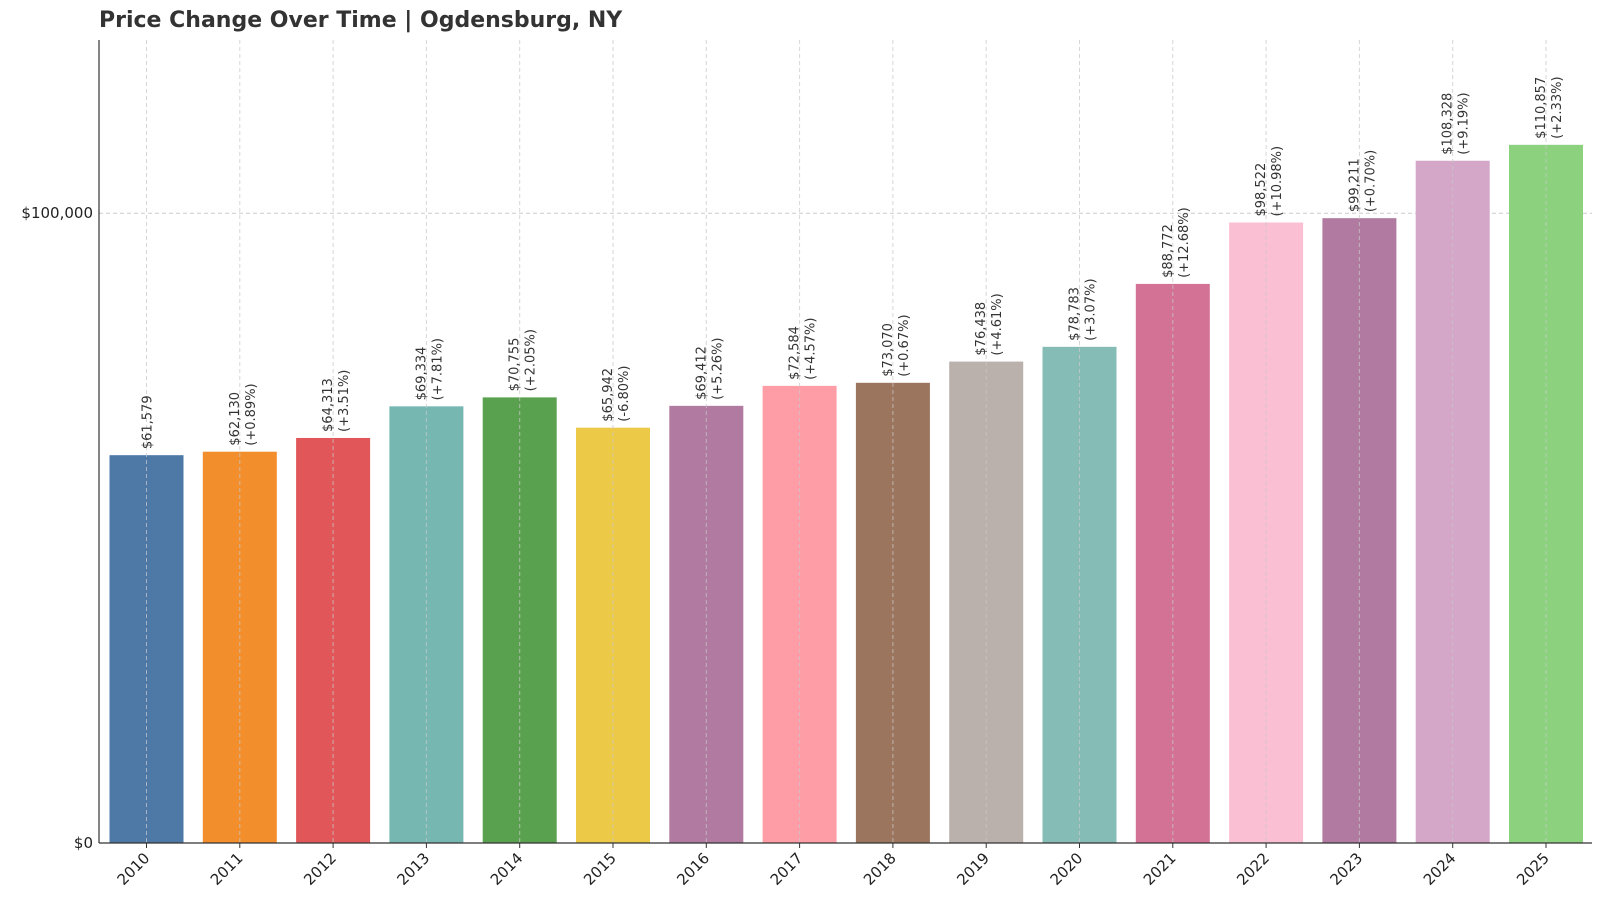 The image size is (1600, 900). What do you see at coordinates (701, 373) in the screenshot?
I see `data-label-value: $69,412` at bounding box center [701, 373].